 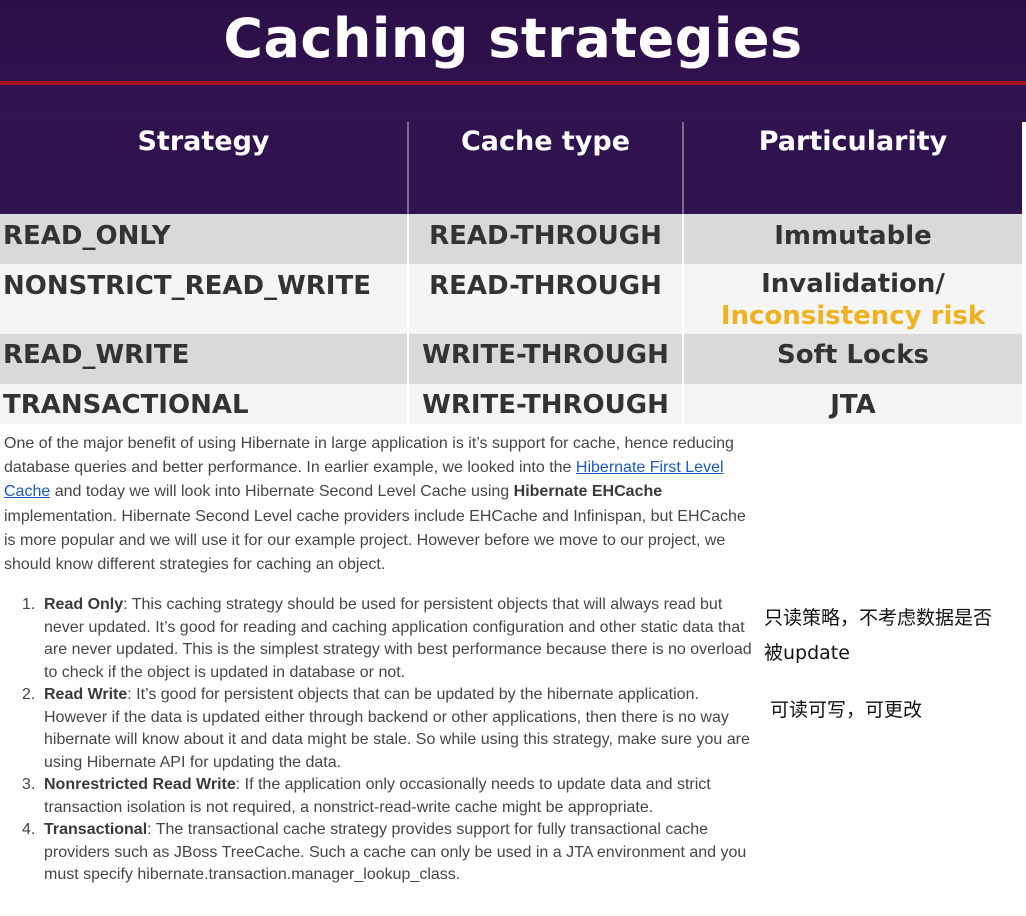 What do you see at coordinates (29, 604) in the screenshot?
I see `list-number: 1.` at bounding box center [29, 604].